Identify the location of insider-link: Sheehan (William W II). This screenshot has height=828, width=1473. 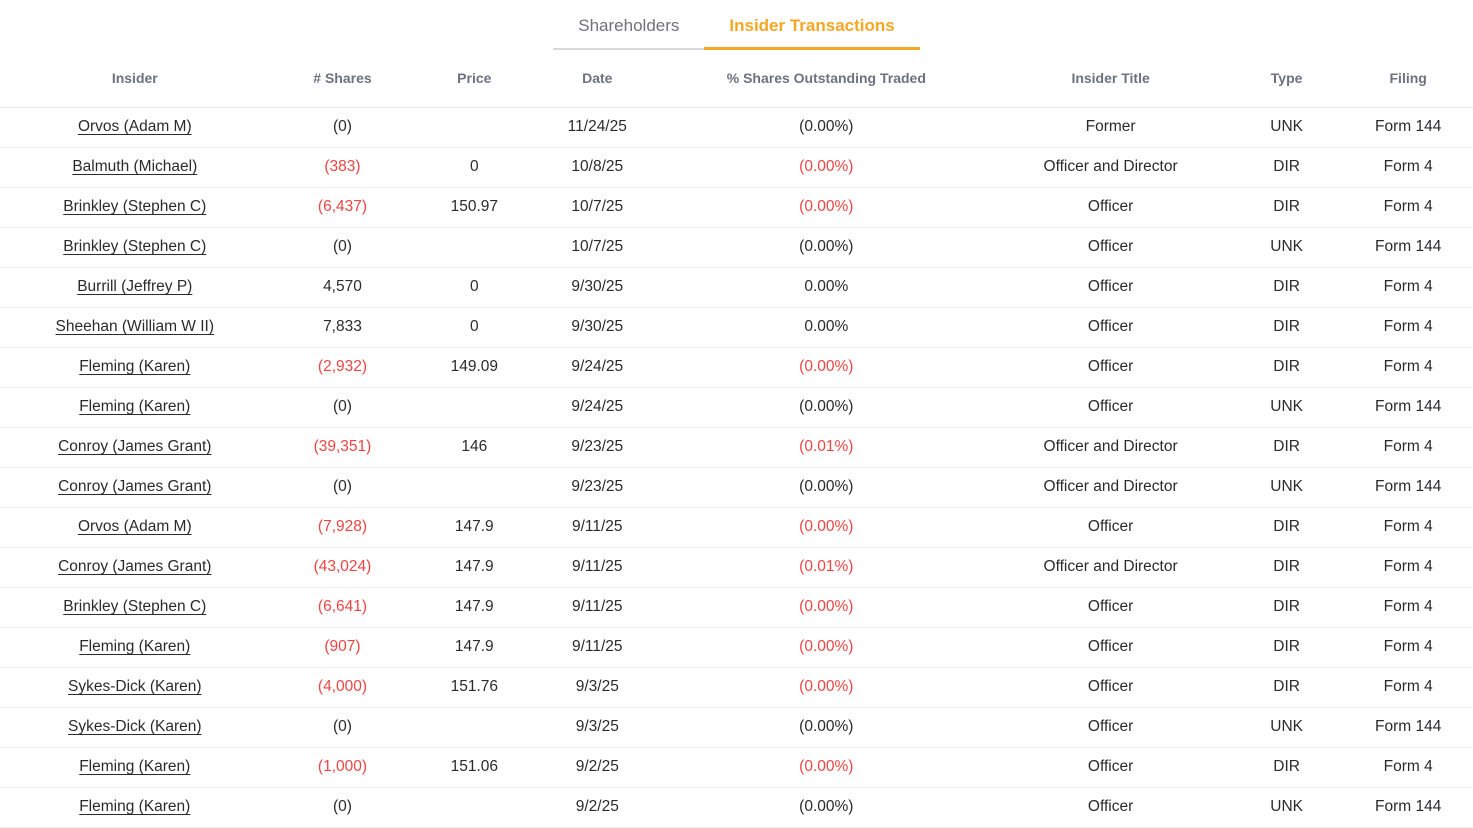
(135, 326).